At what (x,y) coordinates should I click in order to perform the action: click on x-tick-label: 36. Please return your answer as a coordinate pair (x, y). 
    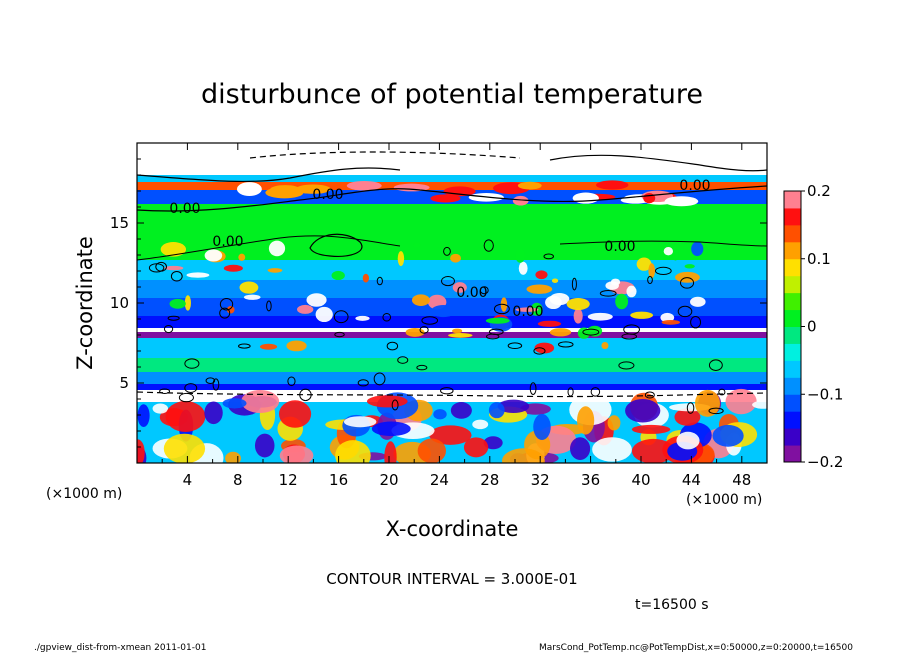
    Looking at the image, I should click on (590, 480).